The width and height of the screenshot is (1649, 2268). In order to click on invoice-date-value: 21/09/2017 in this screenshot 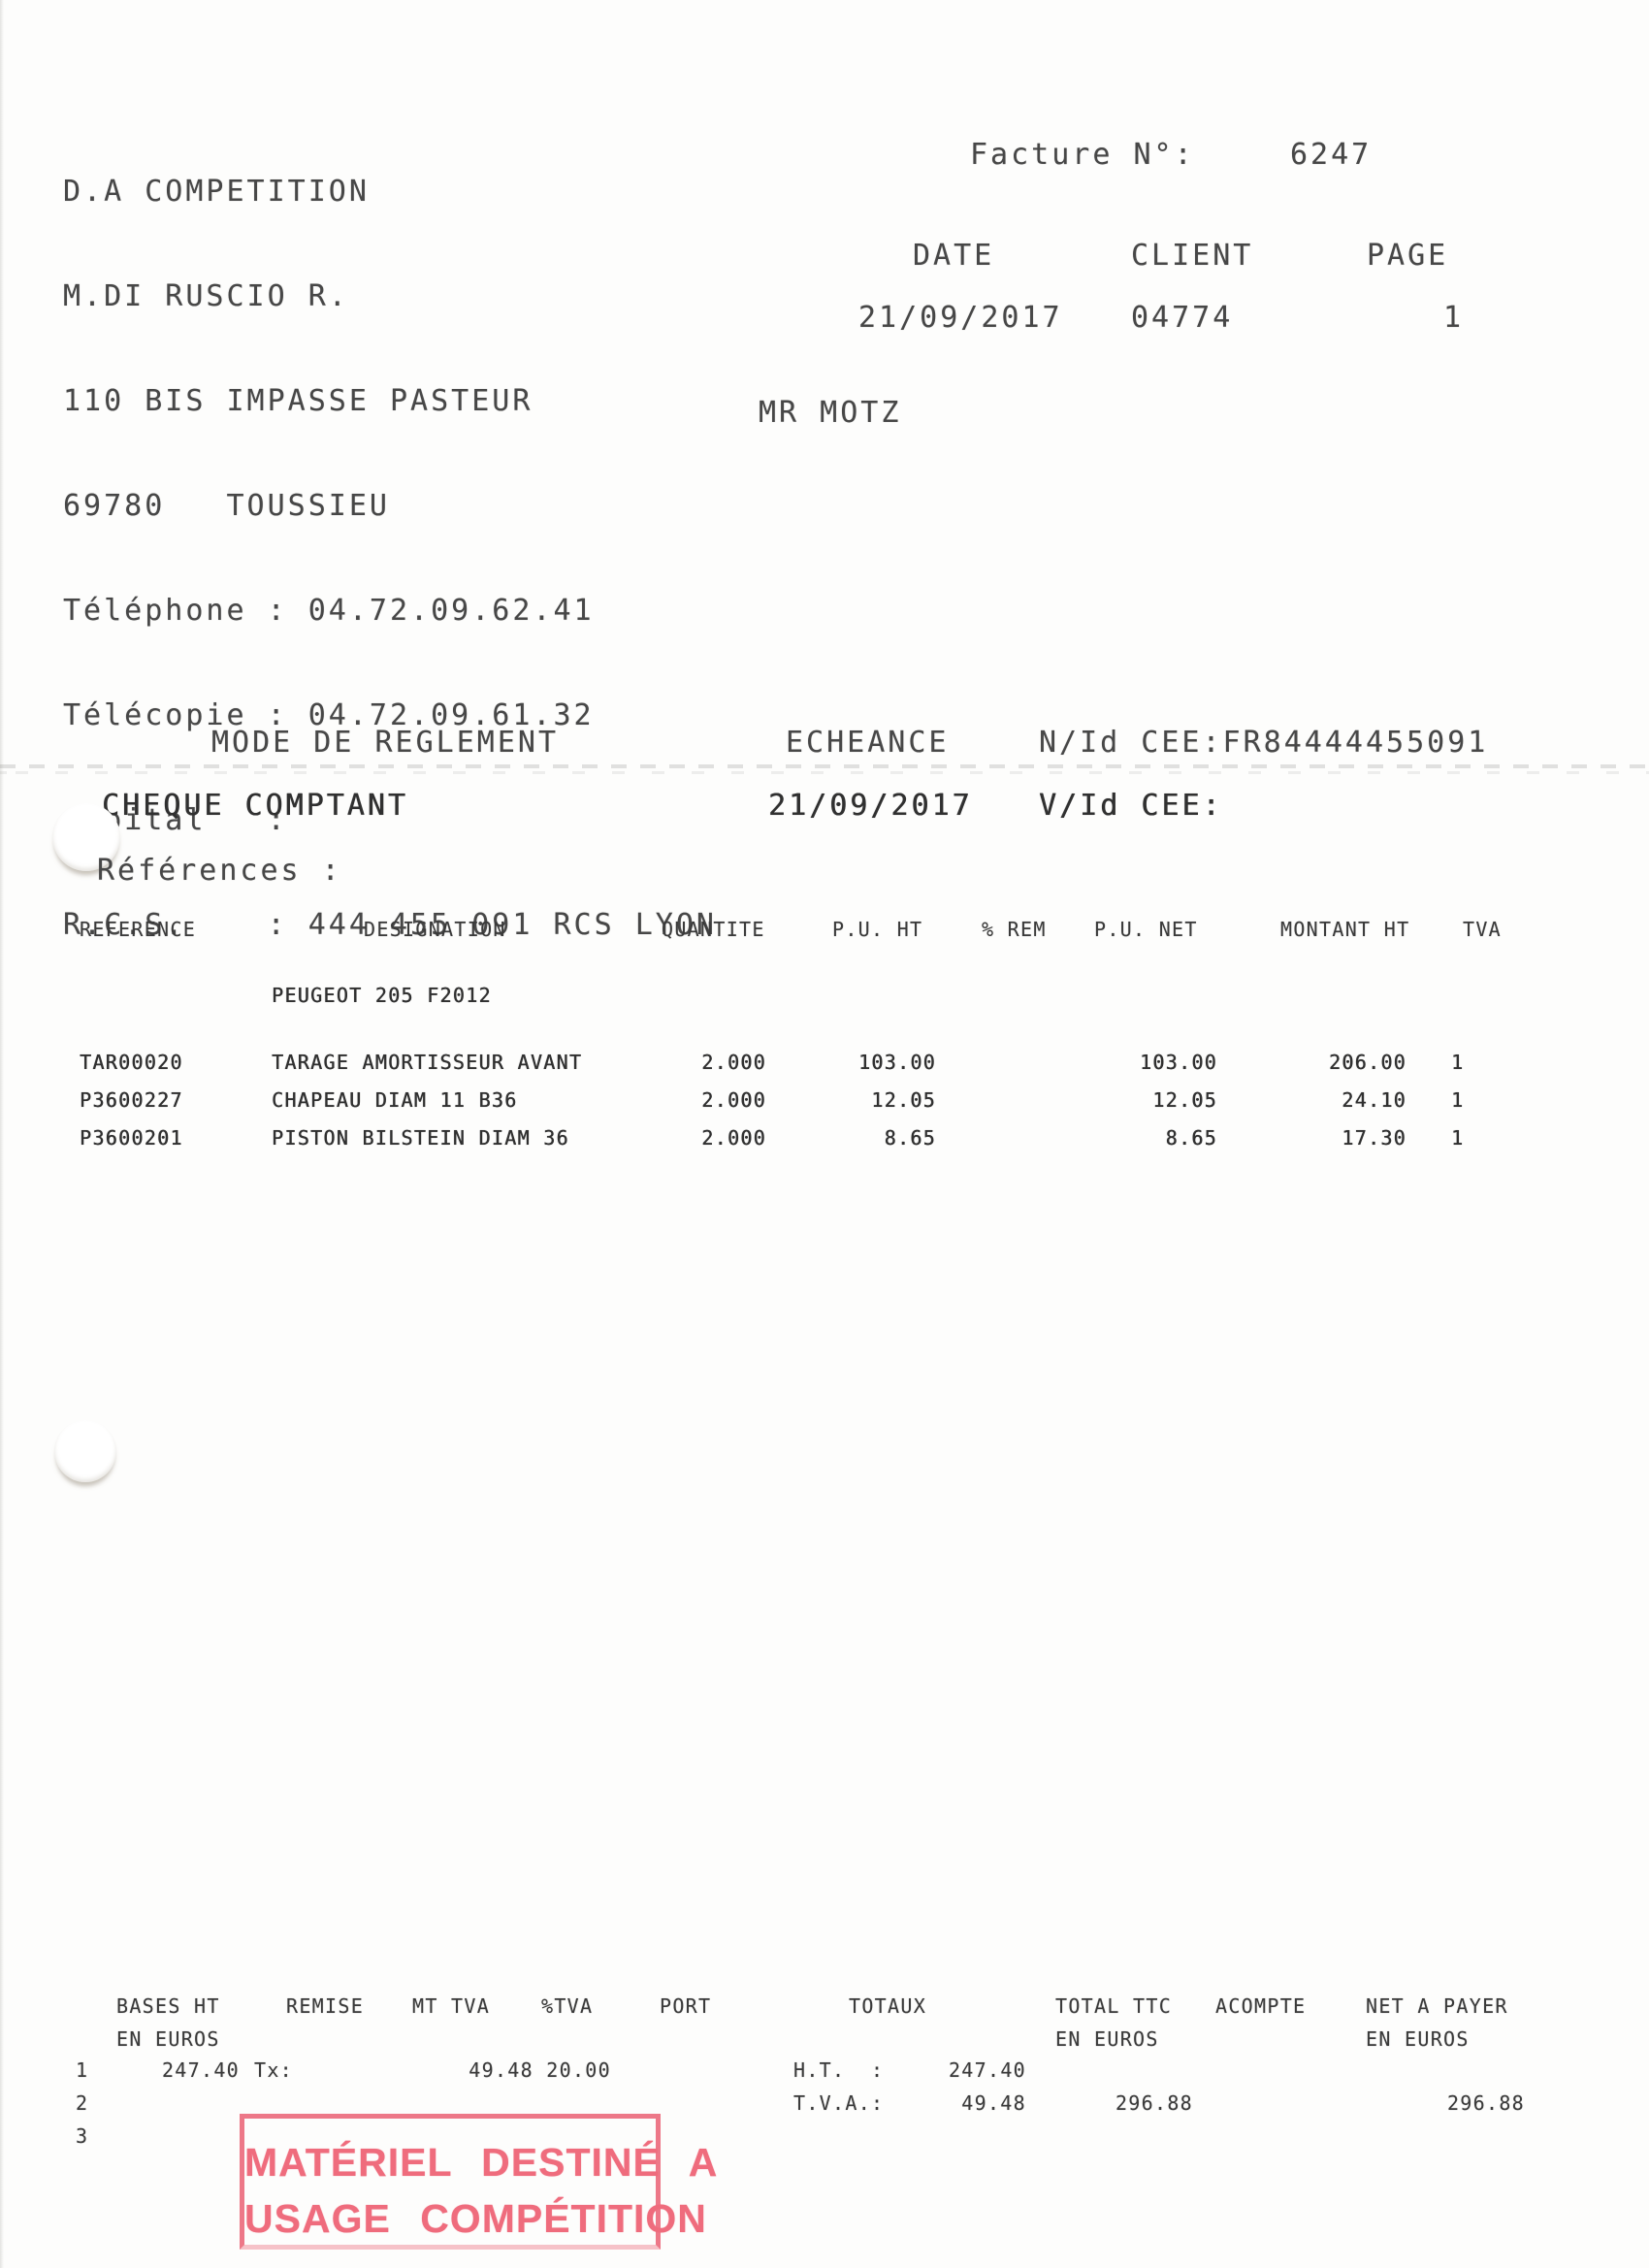, I will do `click(960, 318)`.